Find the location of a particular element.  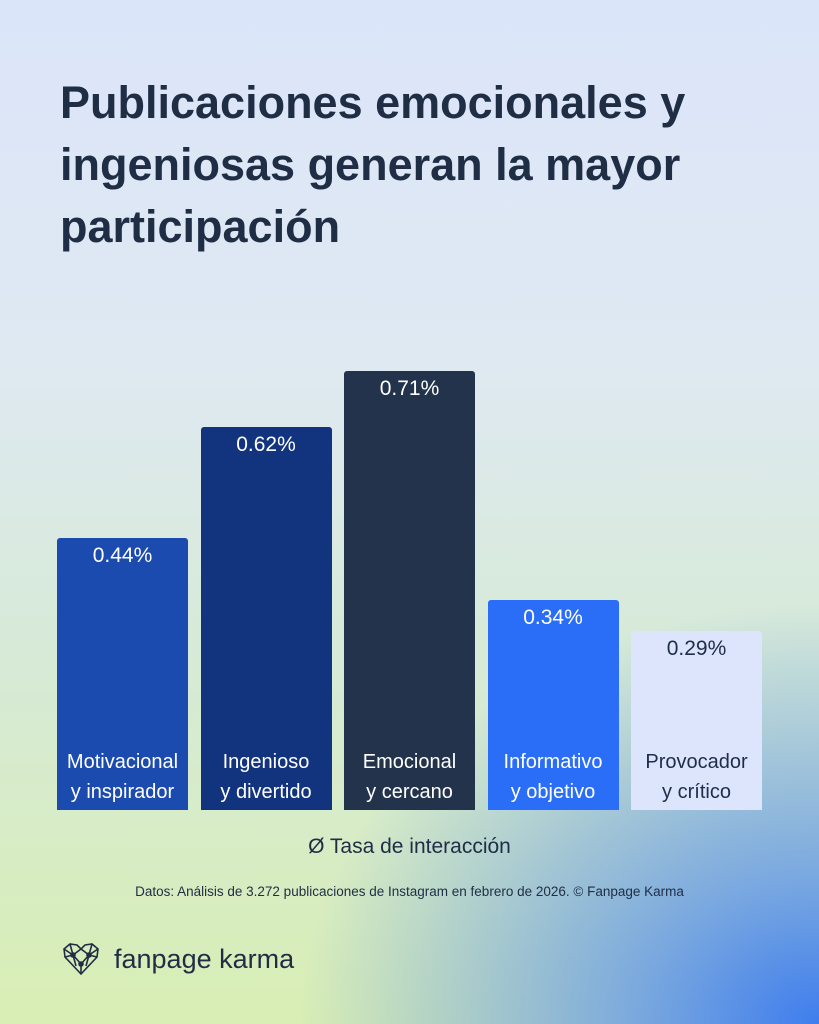

data-label: 0.44% is located at coordinates (122, 555).